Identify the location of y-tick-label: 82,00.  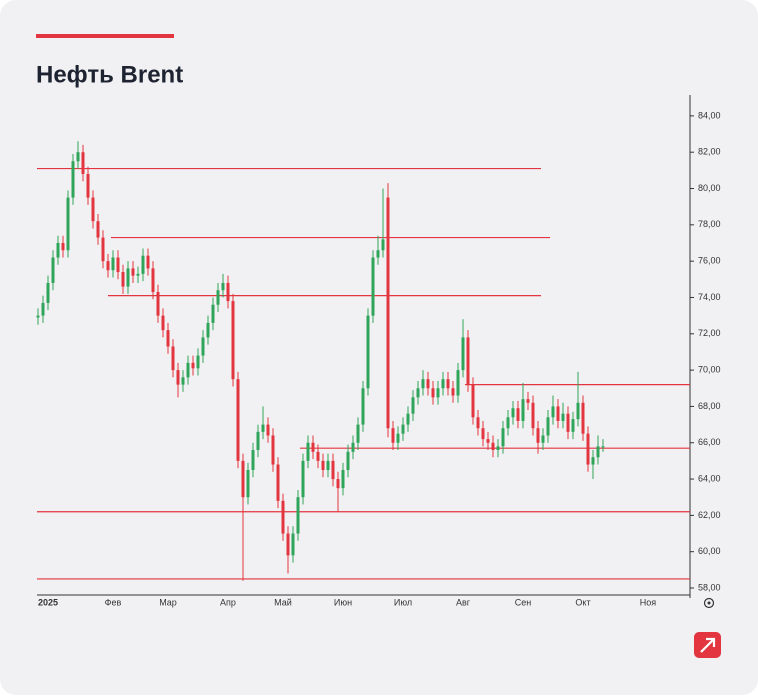
(709, 152).